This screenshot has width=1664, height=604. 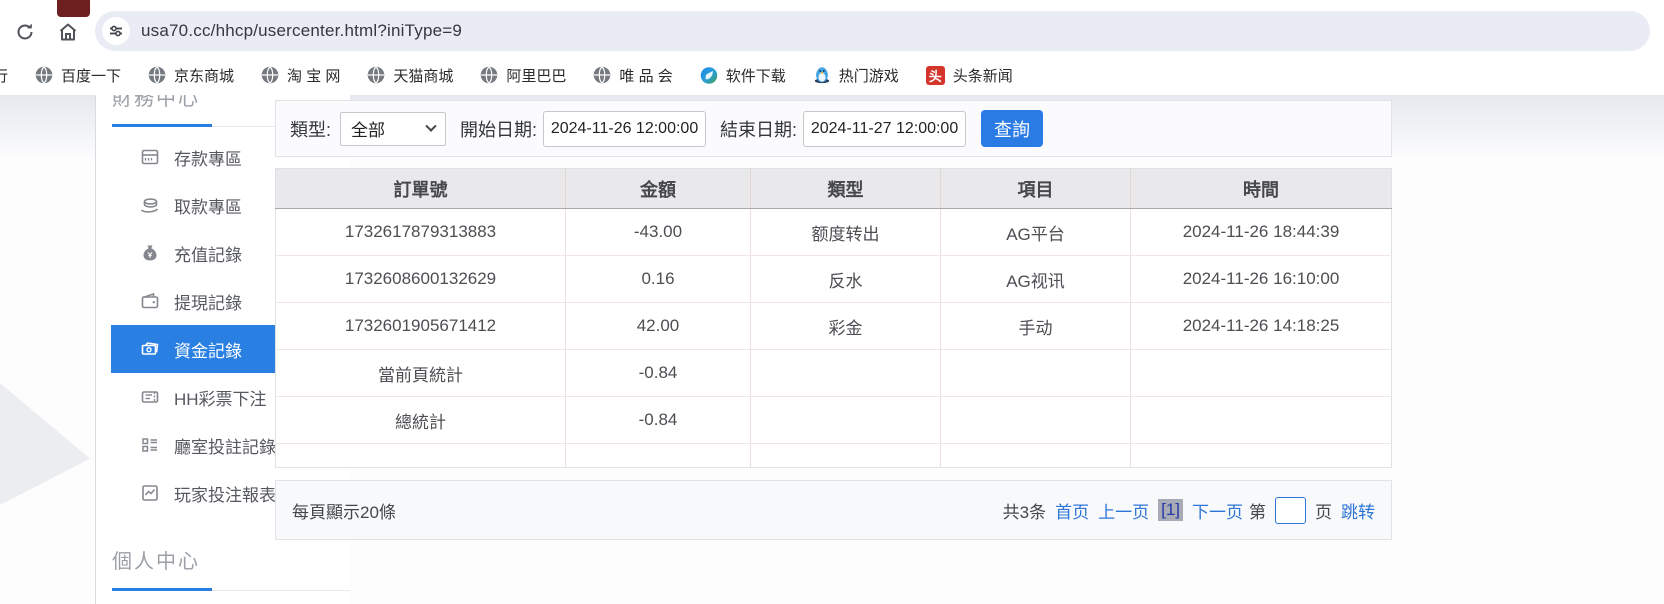 I want to click on bookmark-item-games: 热门游戏, so click(x=856, y=75).